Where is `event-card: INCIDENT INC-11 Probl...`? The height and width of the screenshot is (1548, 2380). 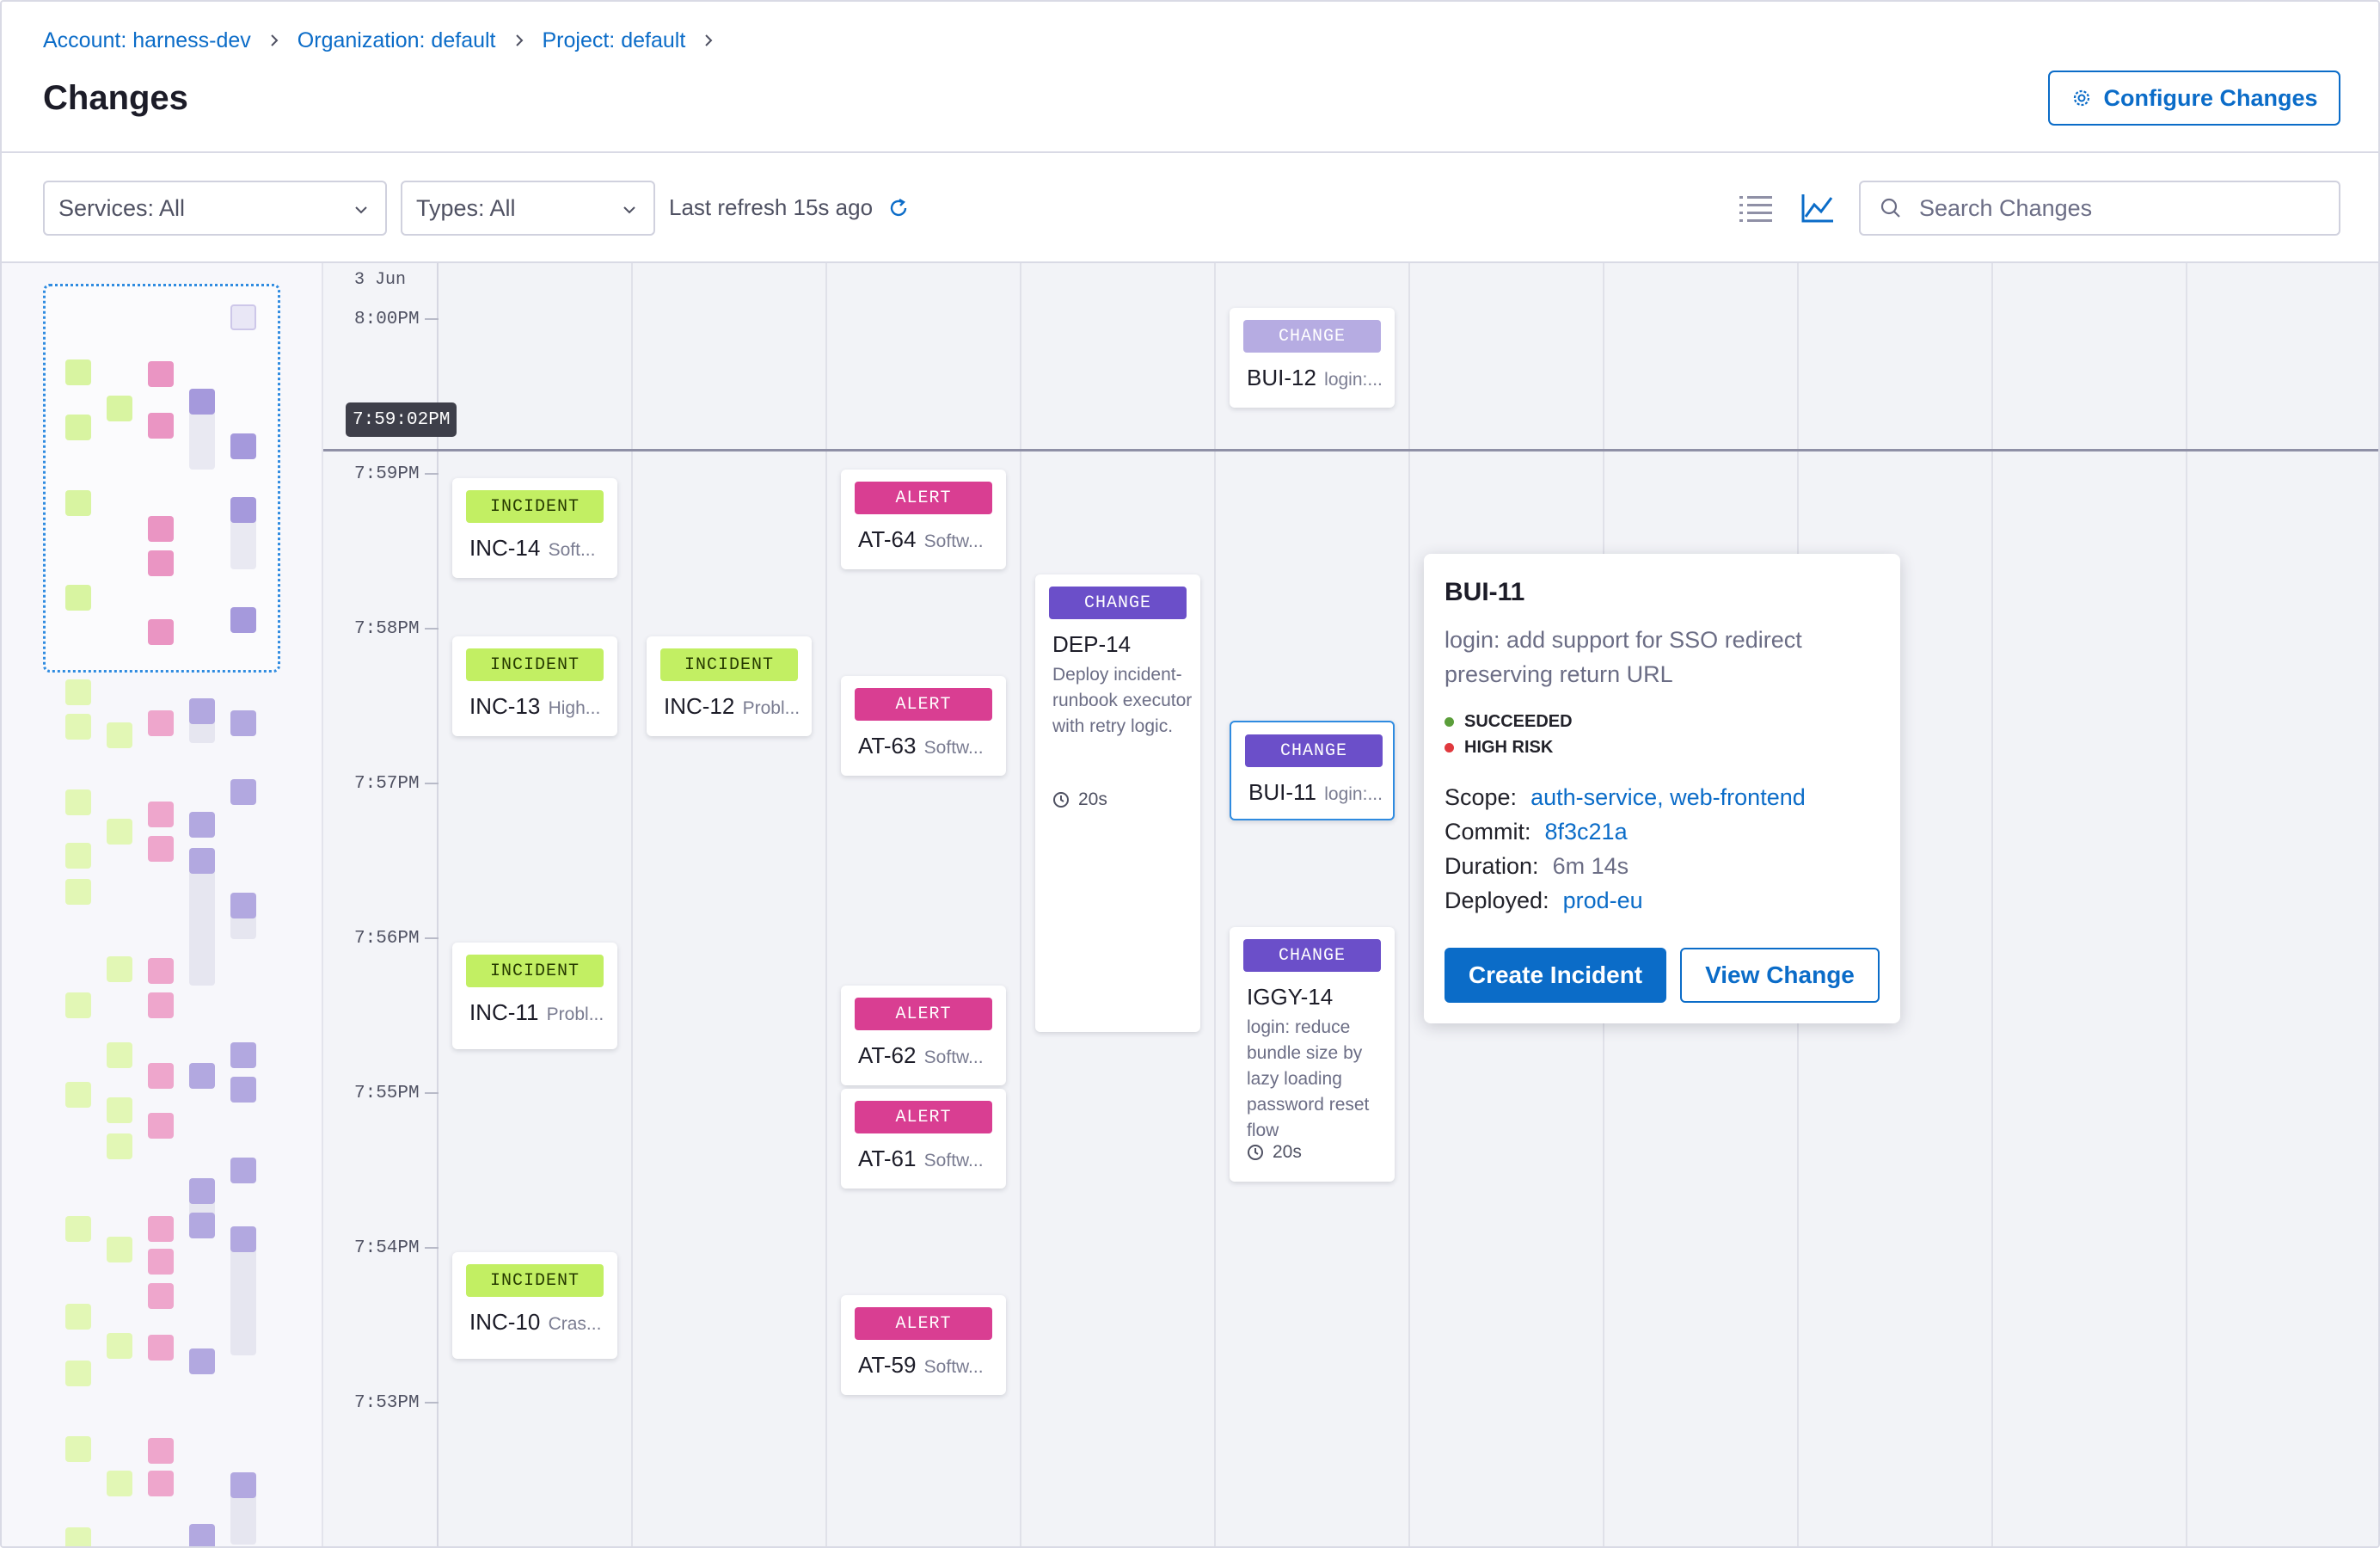 event-card: INCIDENT INC-11 Probl... is located at coordinates (535, 996).